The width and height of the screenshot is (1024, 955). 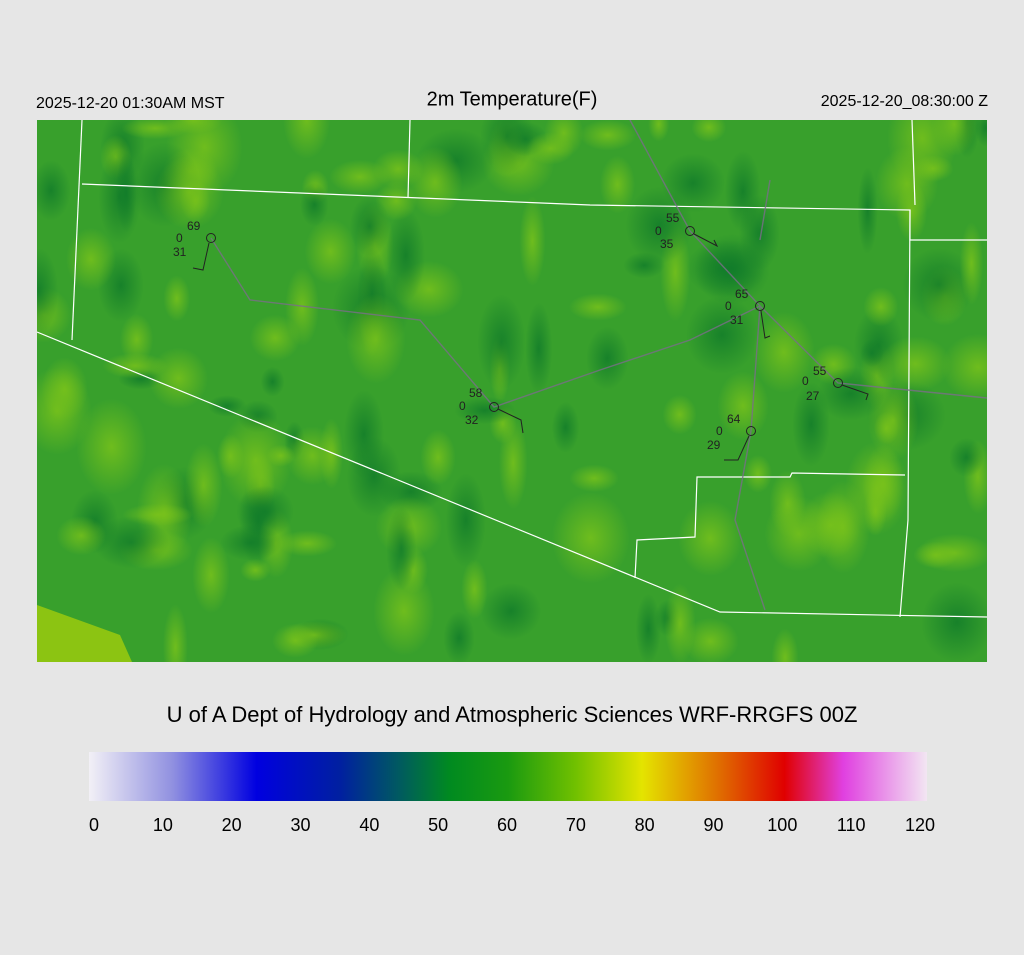 I want to click on colorbar-tick-label: 0, so click(x=94, y=825).